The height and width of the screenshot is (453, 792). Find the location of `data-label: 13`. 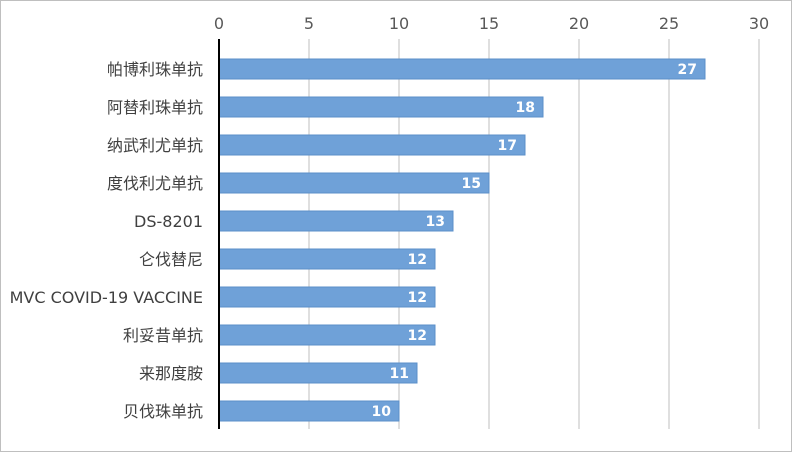

data-label: 13 is located at coordinates (435, 222).